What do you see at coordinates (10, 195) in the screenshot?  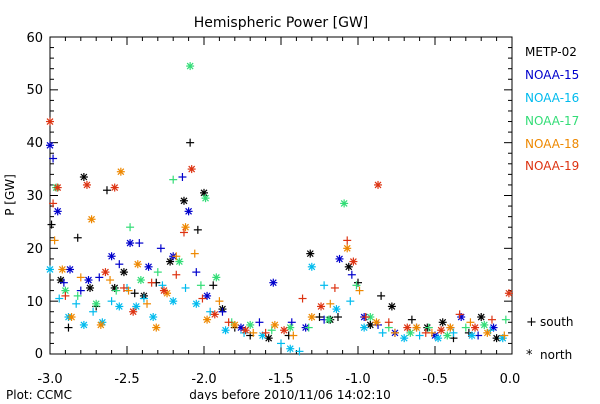 I see `y-axis-label: P [GW]` at bounding box center [10, 195].